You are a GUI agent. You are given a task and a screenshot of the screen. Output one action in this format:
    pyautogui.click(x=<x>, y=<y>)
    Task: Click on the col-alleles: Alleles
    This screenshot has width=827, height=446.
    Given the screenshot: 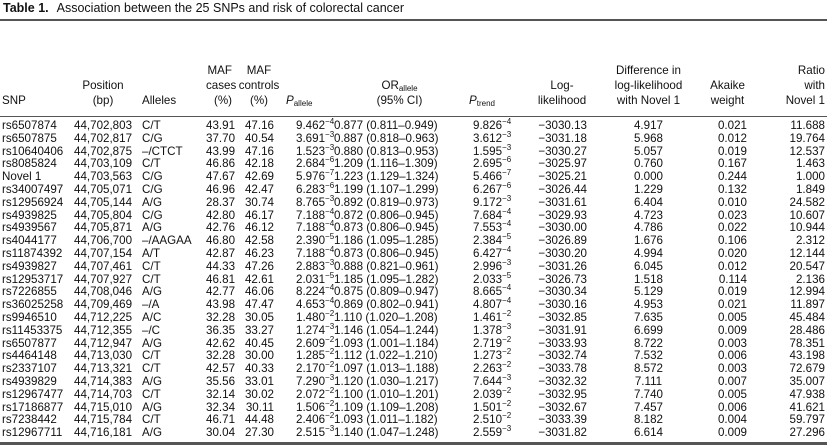 What is the action you would take?
    pyautogui.click(x=159, y=100)
    